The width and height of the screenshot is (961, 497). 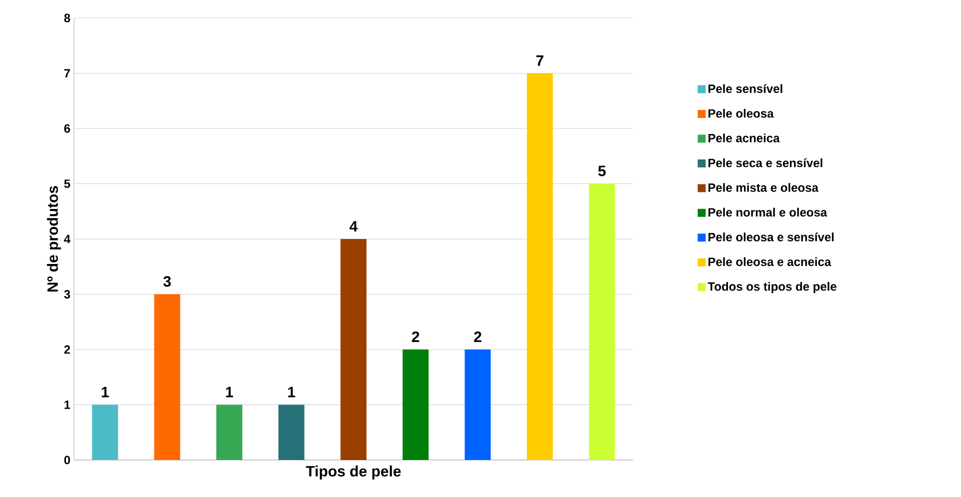 What do you see at coordinates (67, 294) in the screenshot?
I see `y-tick-label: 3` at bounding box center [67, 294].